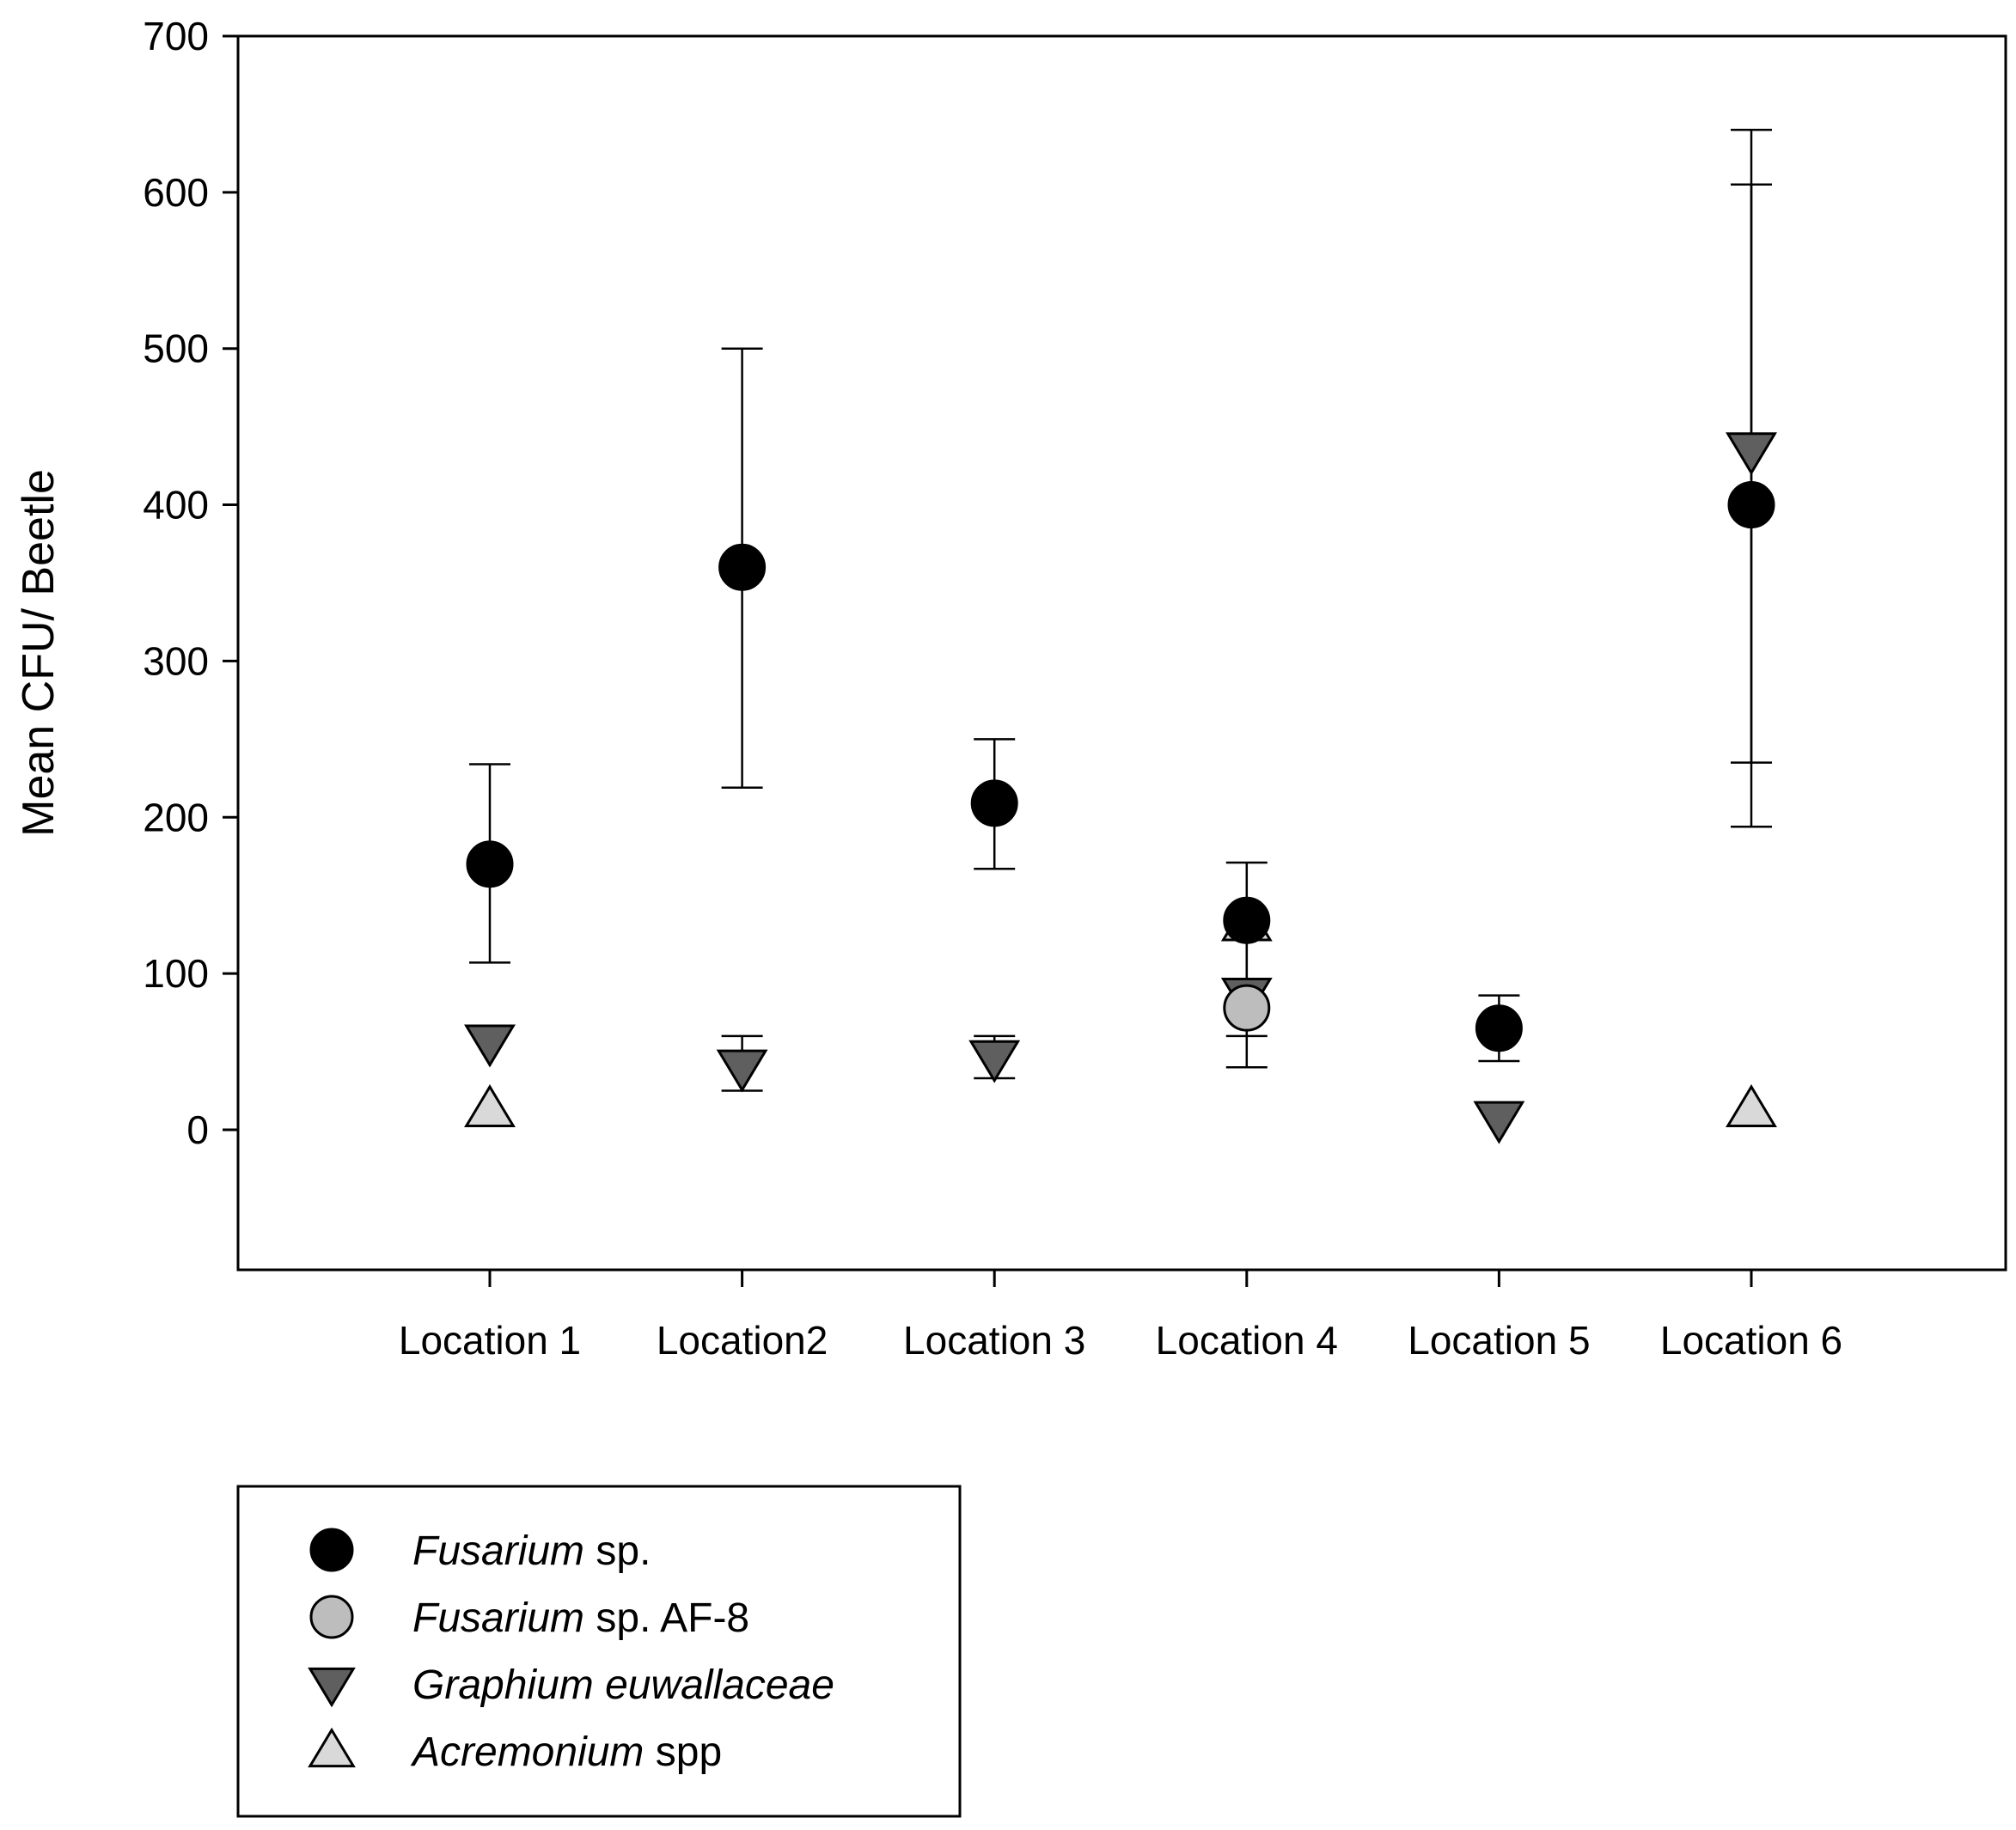  Describe the element at coordinates (176, 192) in the screenshot. I see `y-tick-label: 600` at that location.